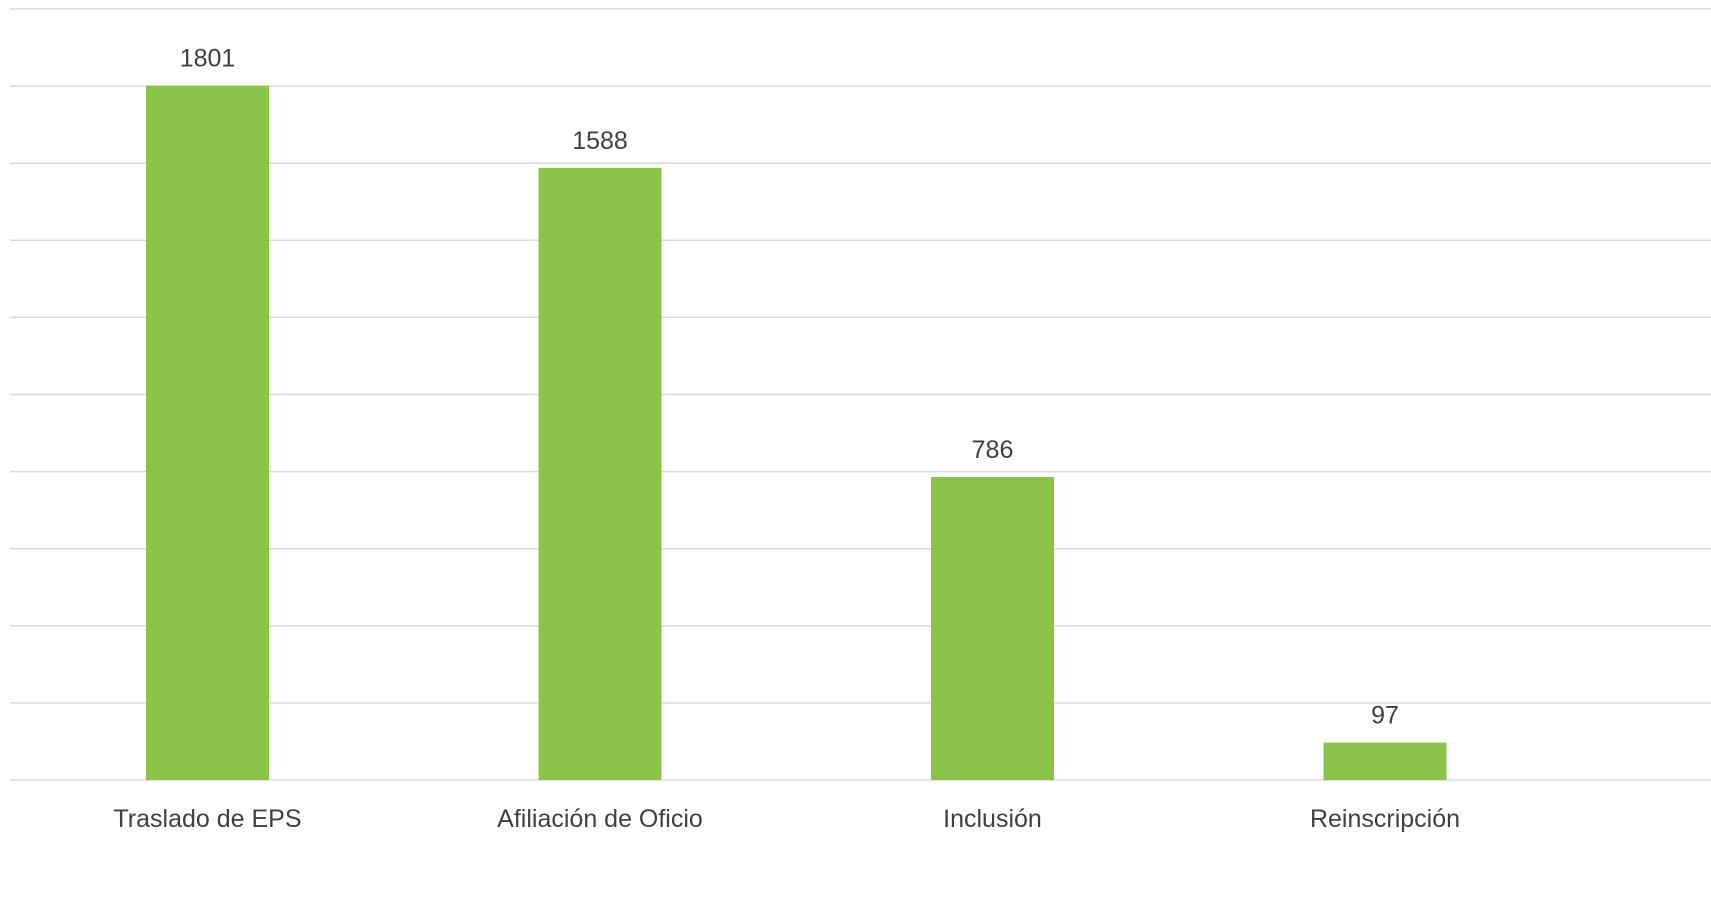 The height and width of the screenshot is (910, 1711). I want to click on data-label: 97, so click(1385, 716).